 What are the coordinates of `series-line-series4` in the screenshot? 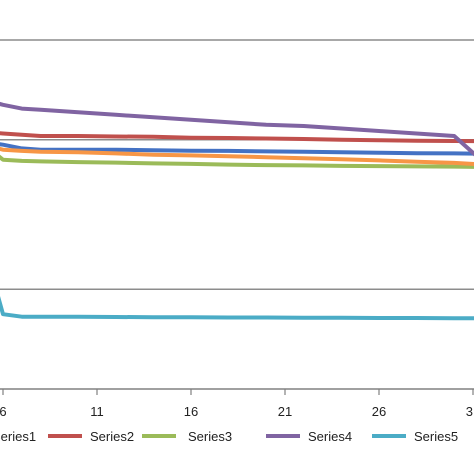 It's located at (237, 129).